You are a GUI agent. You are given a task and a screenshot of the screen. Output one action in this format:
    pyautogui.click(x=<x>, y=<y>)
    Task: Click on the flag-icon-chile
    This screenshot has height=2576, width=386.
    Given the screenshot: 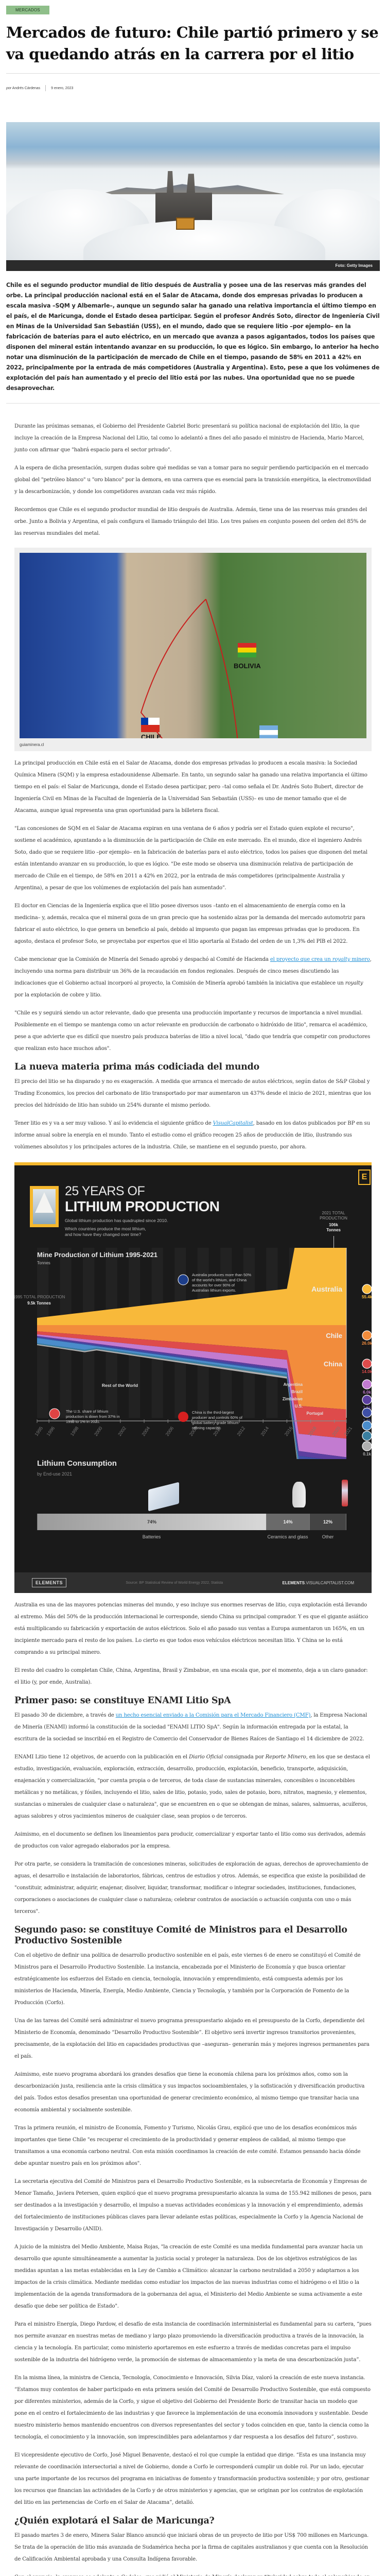 What is the action you would take?
    pyautogui.click(x=367, y=1335)
    